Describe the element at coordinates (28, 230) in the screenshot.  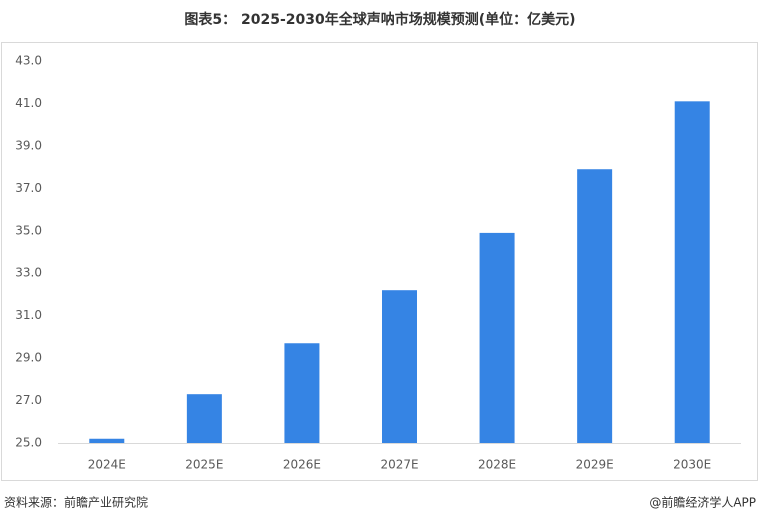
I see `y-tick-label: 35.0` at that location.